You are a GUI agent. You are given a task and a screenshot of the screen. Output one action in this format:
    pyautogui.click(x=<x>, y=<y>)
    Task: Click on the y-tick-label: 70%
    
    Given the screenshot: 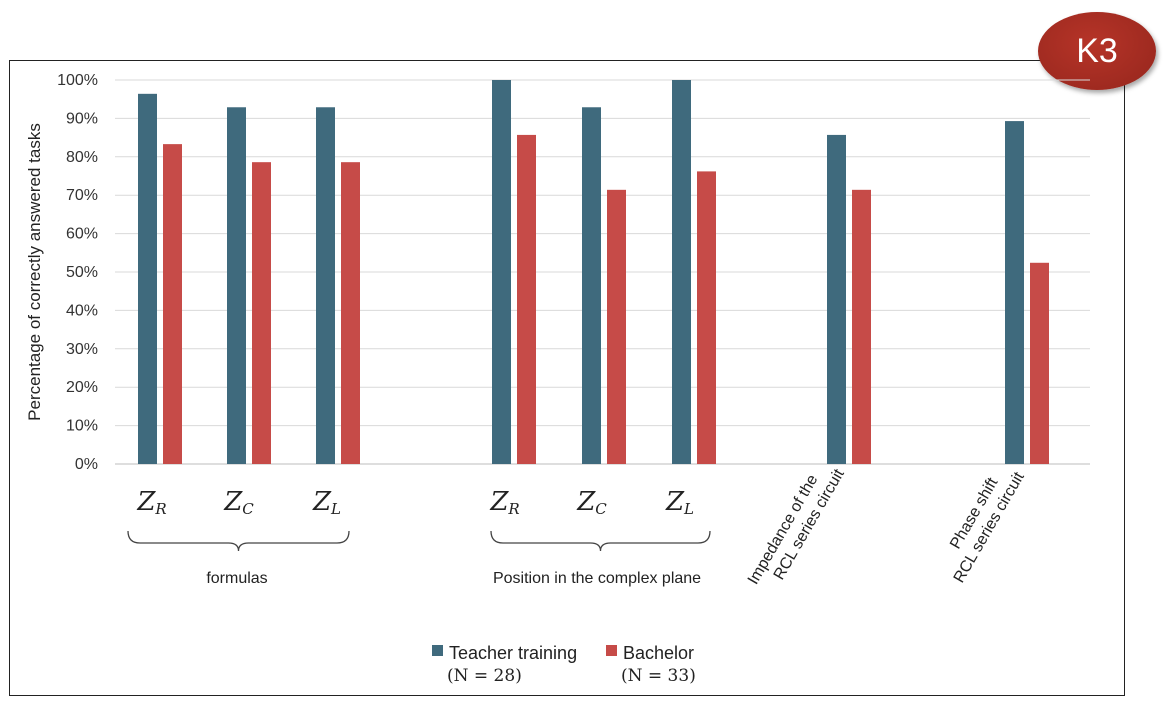 What is the action you would take?
    pyautogui.click(x=82, y=195)
    